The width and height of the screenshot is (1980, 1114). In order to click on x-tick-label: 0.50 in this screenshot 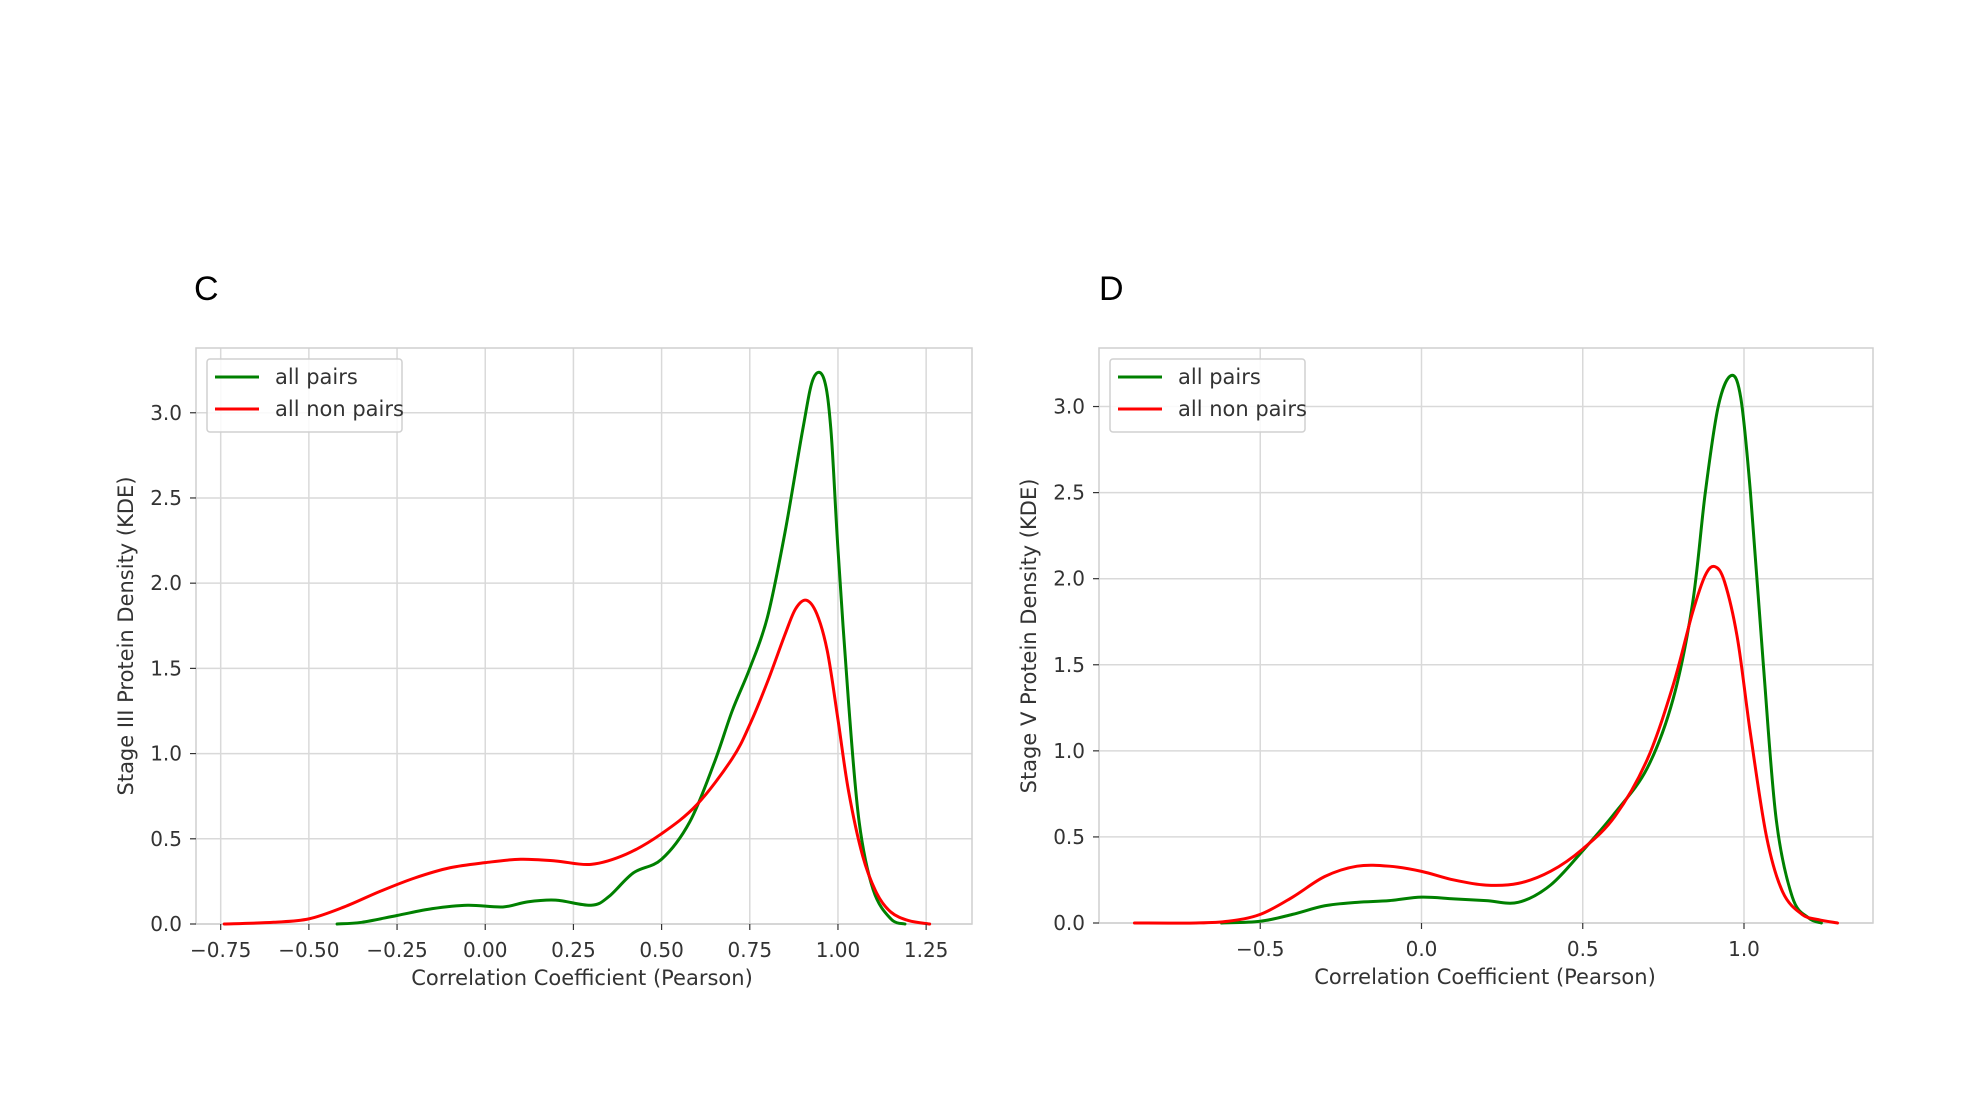, I will do `click(661, 950)`.